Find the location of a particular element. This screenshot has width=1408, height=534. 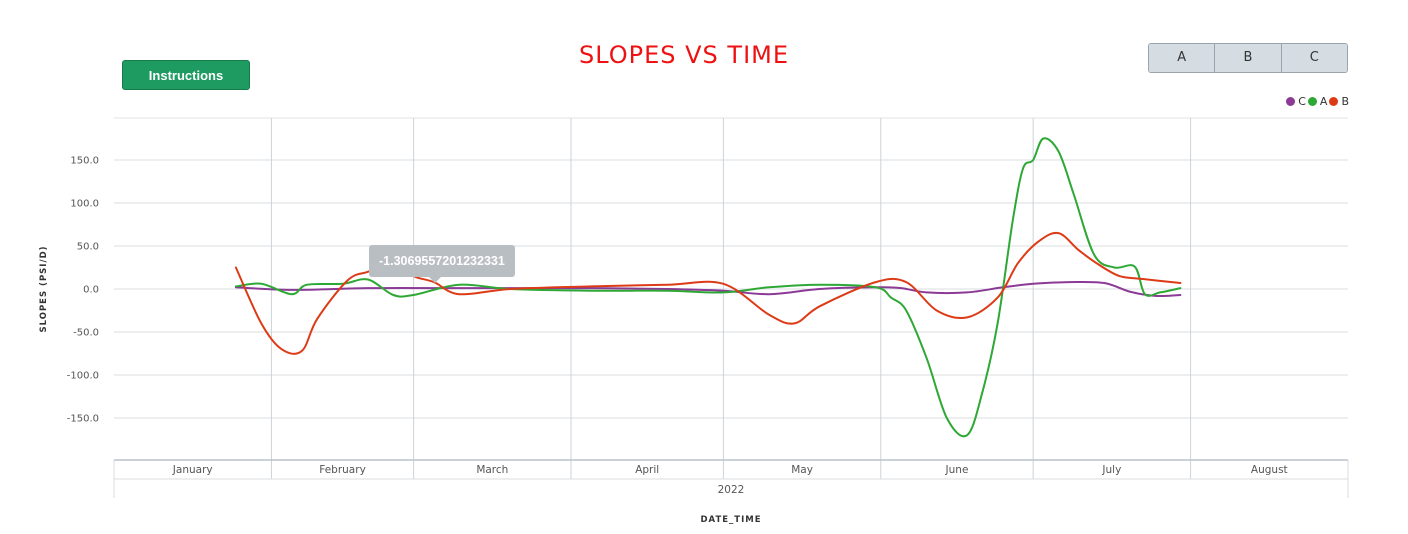

month-label: February is located at coordinates (342, 470).